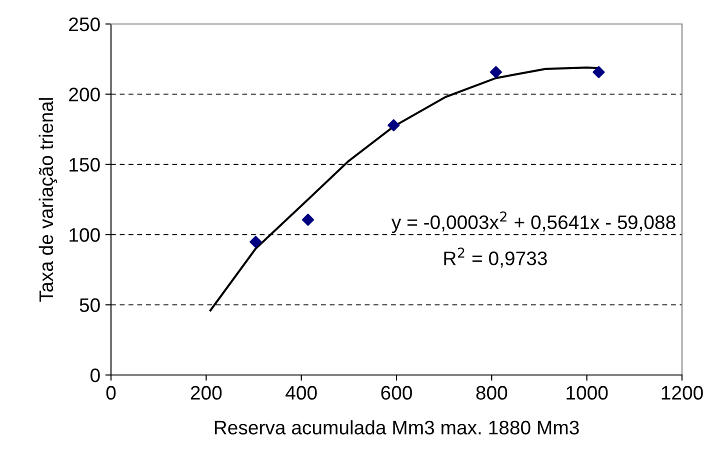 This screenshot has height=464, width=711. I want to click on x-axis-title: Reserva acumulada Mm3 max. 1880 Mm3, so click(396, 427).